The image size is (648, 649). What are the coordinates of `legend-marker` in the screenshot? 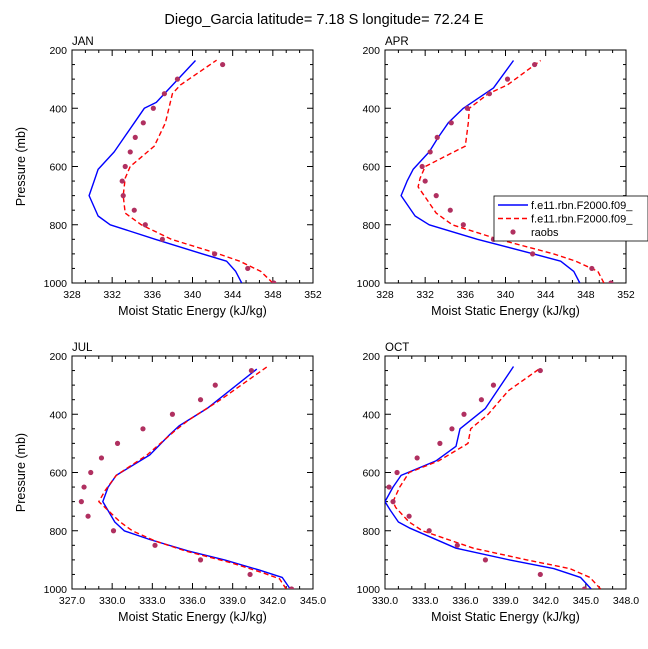 It's located at (513, 232).